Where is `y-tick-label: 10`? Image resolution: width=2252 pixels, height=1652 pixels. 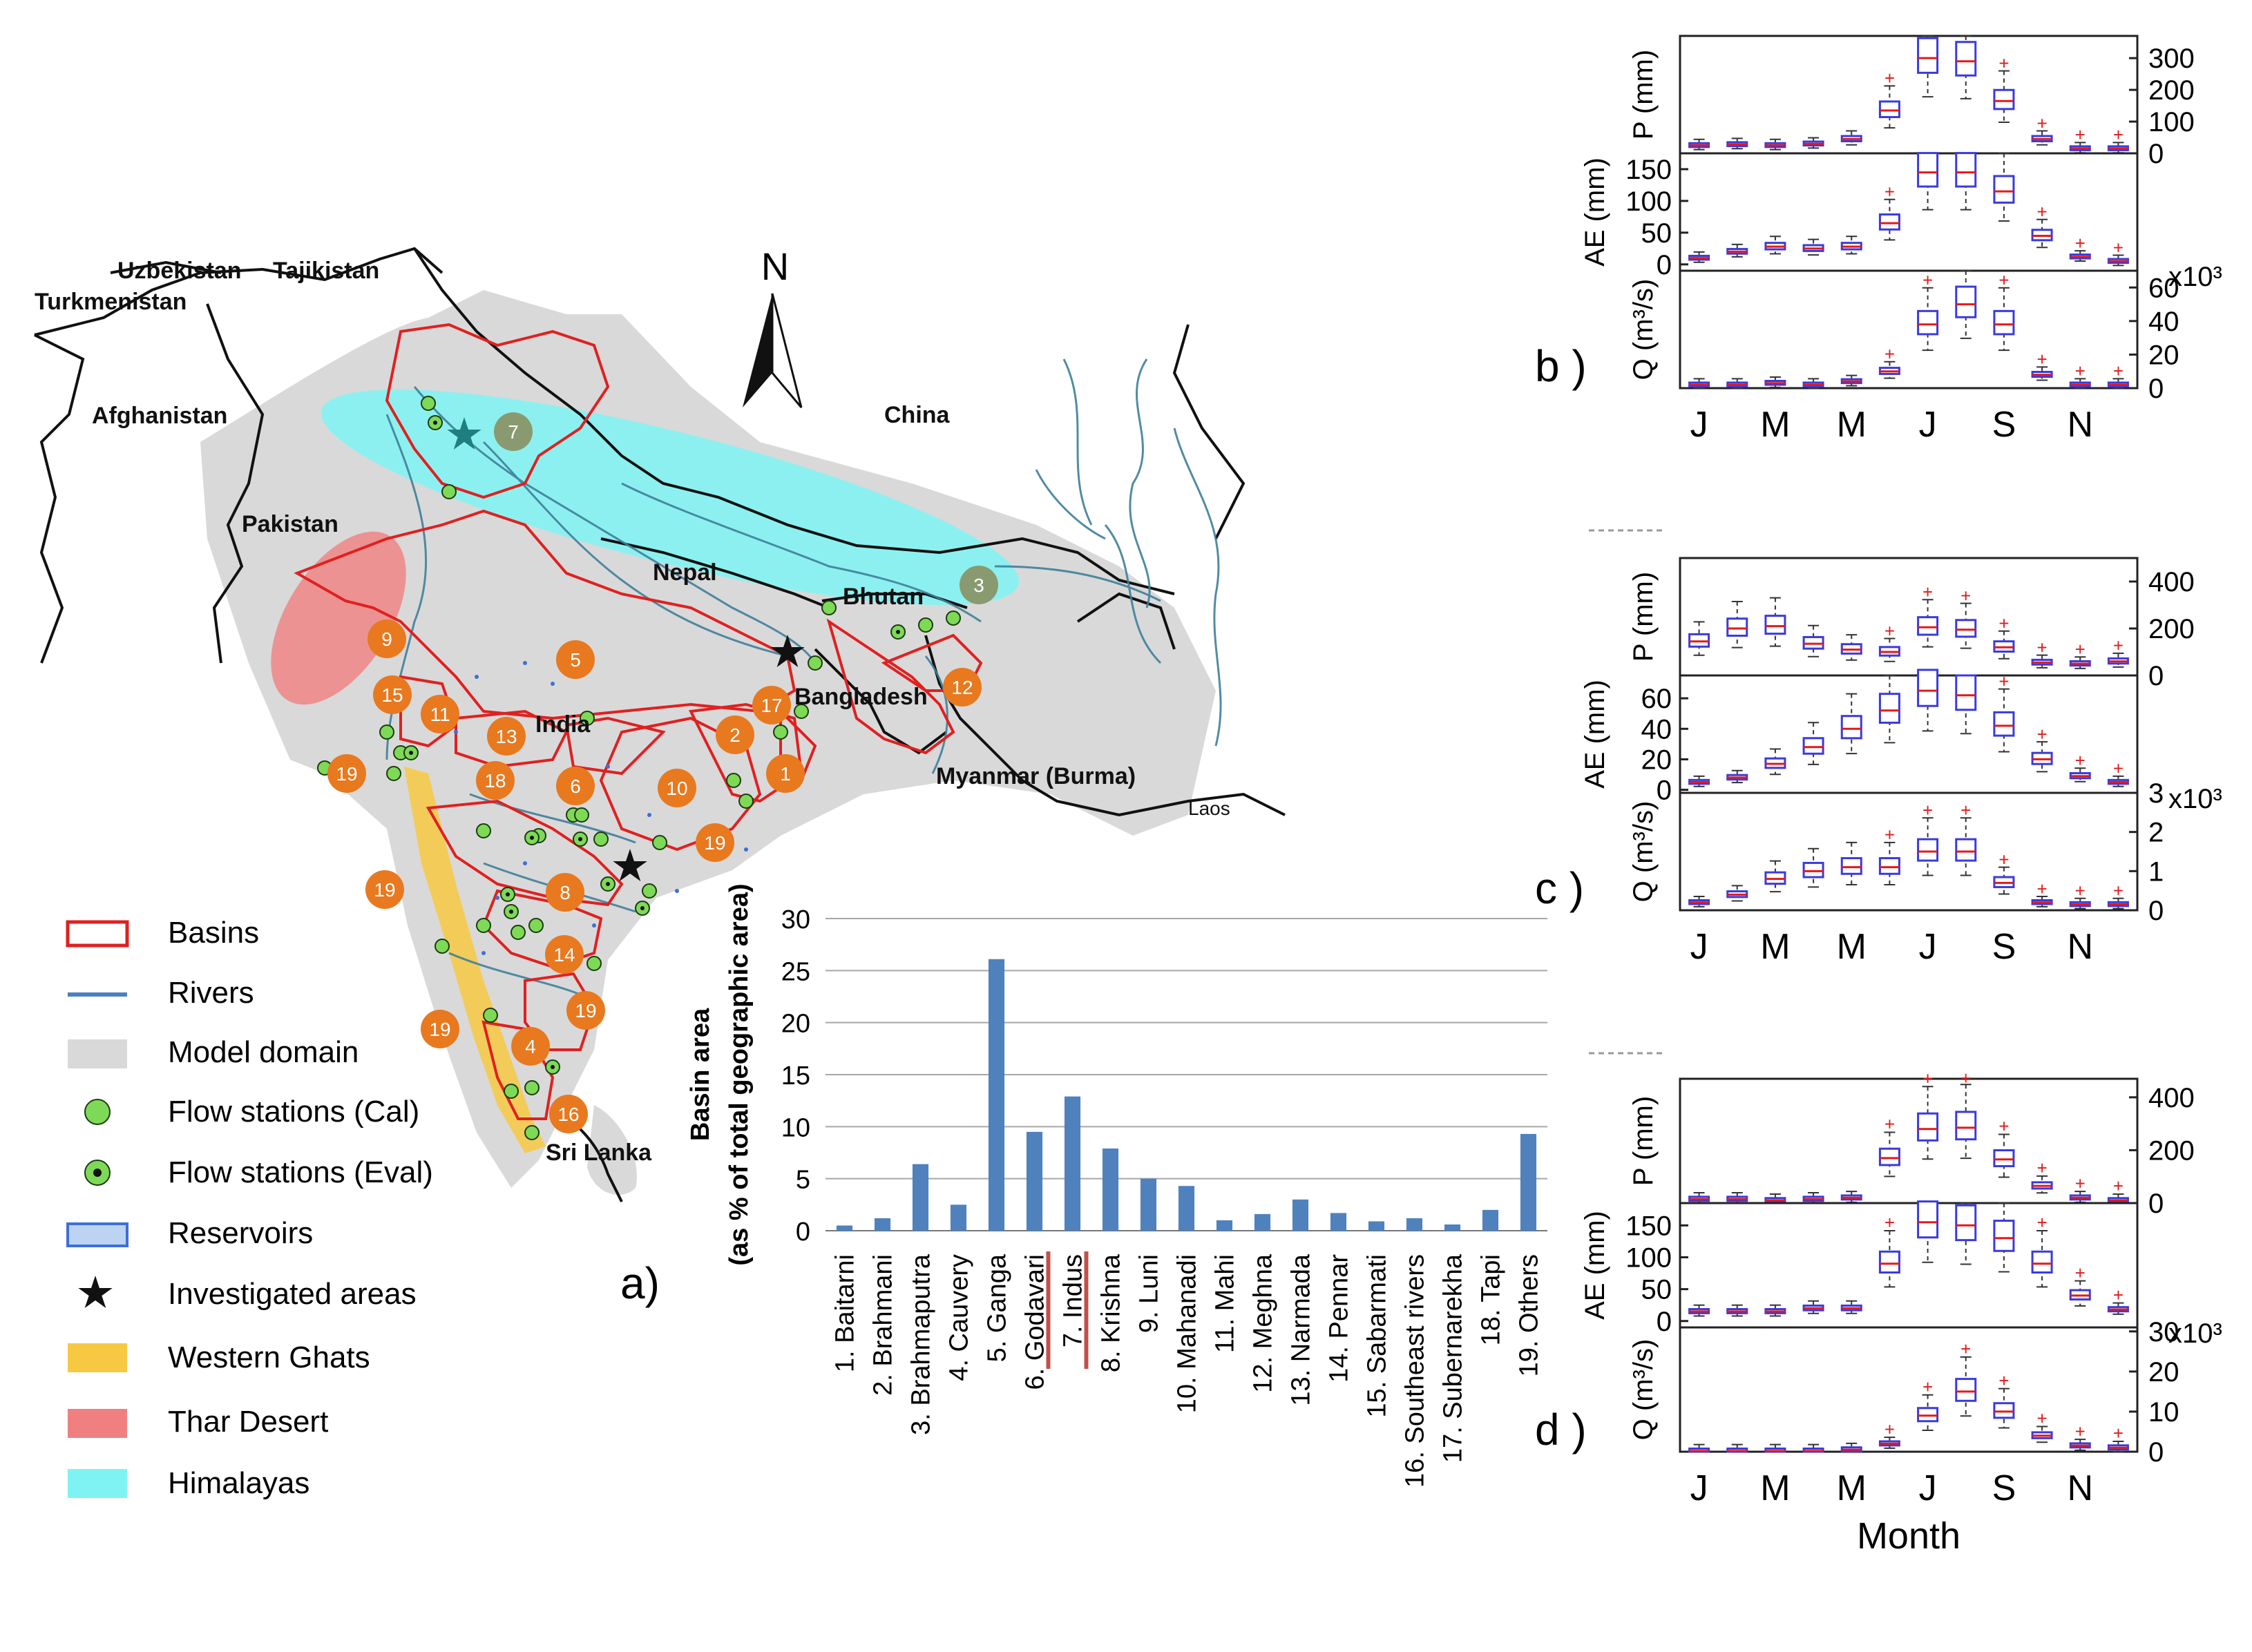
y-tick-label: 10 is located at coordinates (2163, 1412).